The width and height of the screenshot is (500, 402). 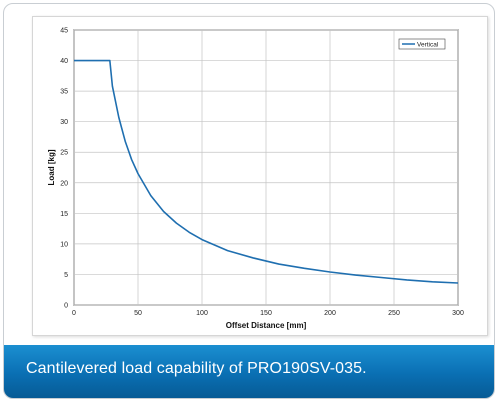 What do you see at coordinates (64, 214) in the screenshot?
I see `y-tick-label: 15` at bounding box center [64, 214].